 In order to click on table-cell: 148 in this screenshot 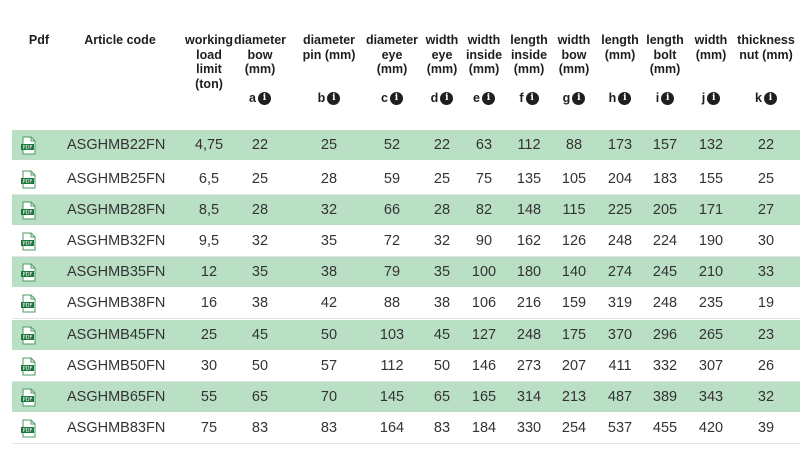, I will do `click(529, 210)`.